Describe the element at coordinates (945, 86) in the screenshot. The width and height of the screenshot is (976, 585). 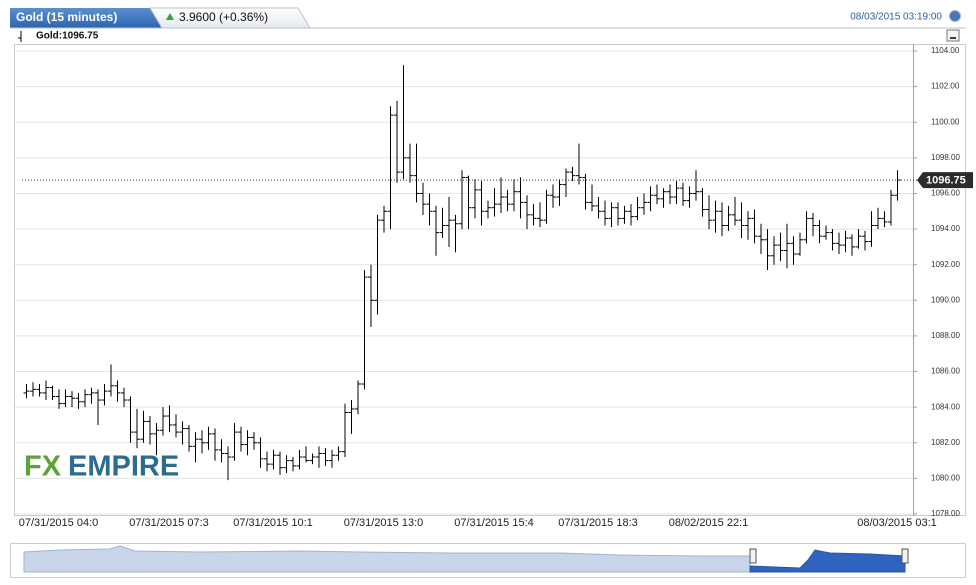
I see `y-tick-label: 1102.00` at that location.